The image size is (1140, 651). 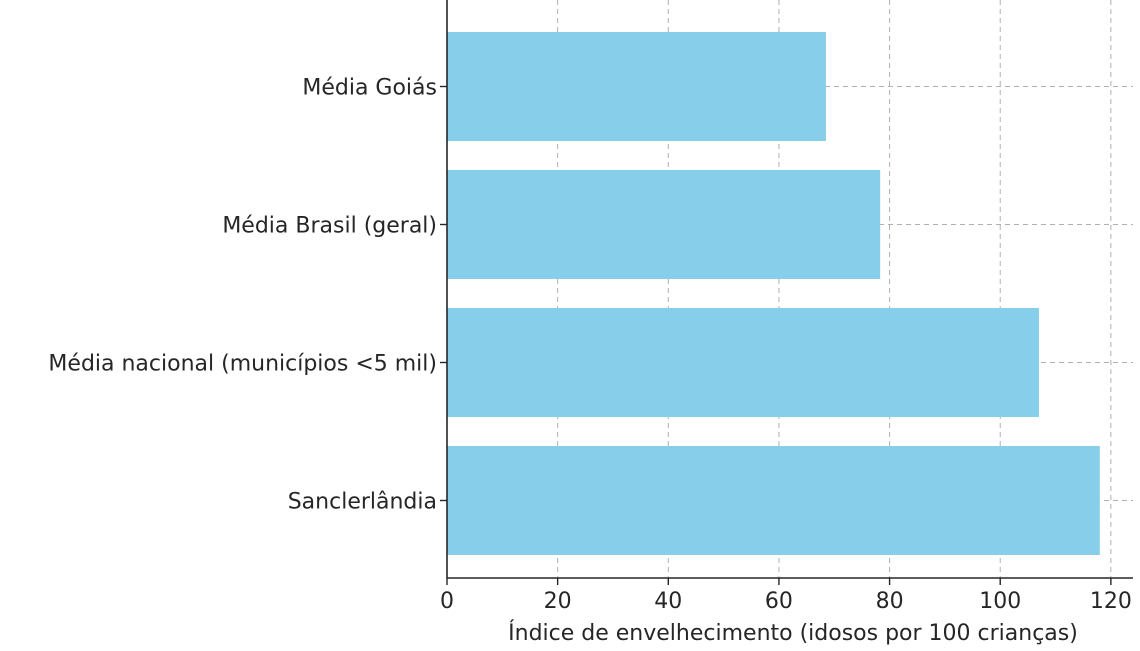 I want to click on category-label: Sanclerlândia, so click(x=362, y=502).